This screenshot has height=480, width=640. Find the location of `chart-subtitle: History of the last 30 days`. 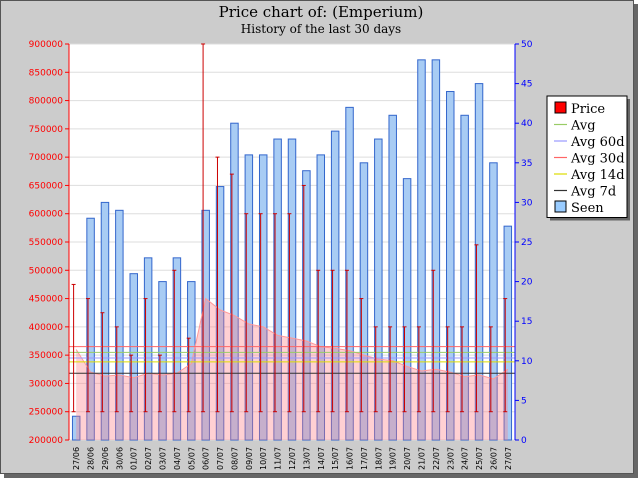

chart-subtitle: History of the last 30 days is located at coordinates (321, 29).